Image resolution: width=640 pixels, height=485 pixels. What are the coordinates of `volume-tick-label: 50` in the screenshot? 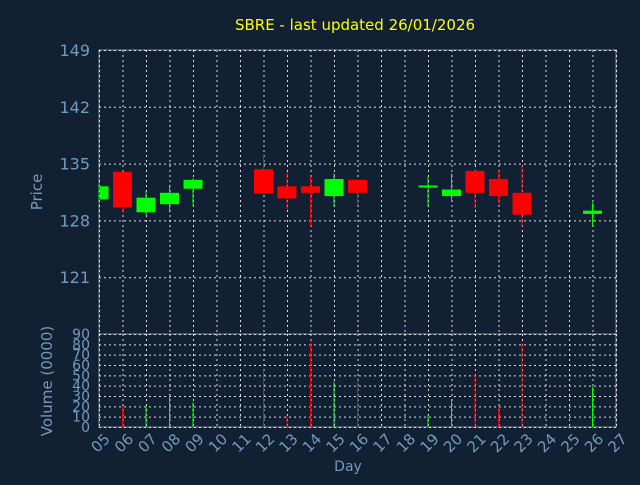 It's located at (81, 376).